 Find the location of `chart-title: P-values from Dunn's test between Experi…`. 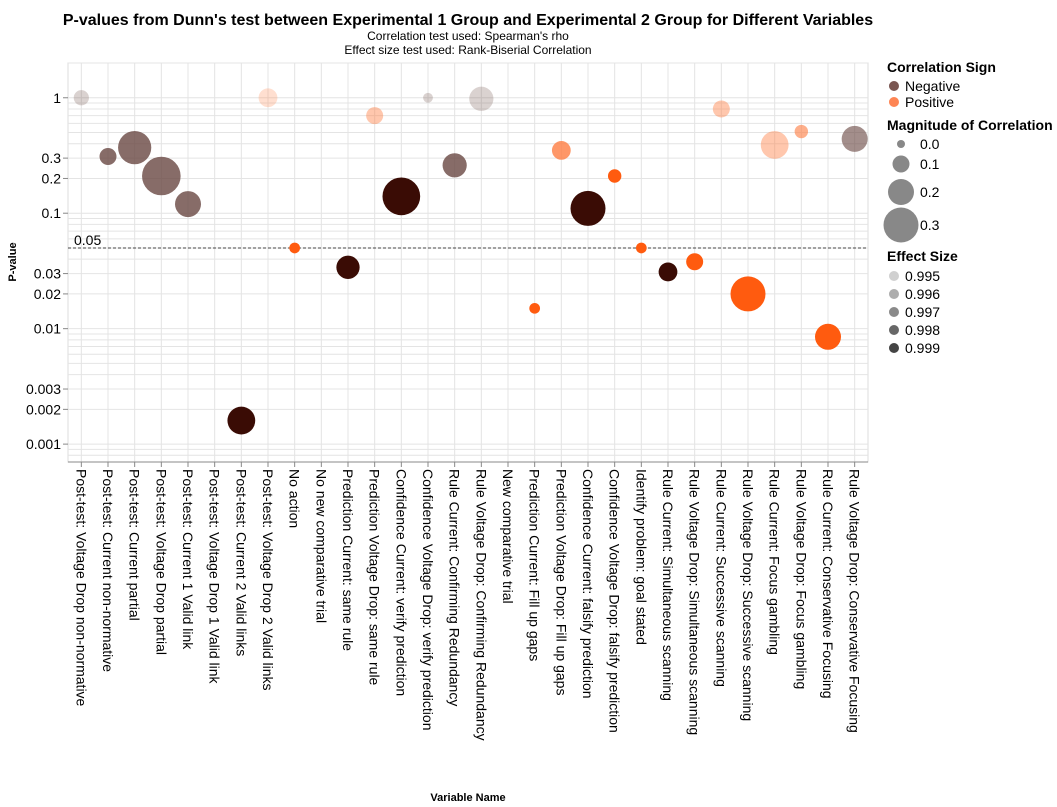

chart-title: P-values from Dunn's test between Experi… is located at coordinates (468, 20).